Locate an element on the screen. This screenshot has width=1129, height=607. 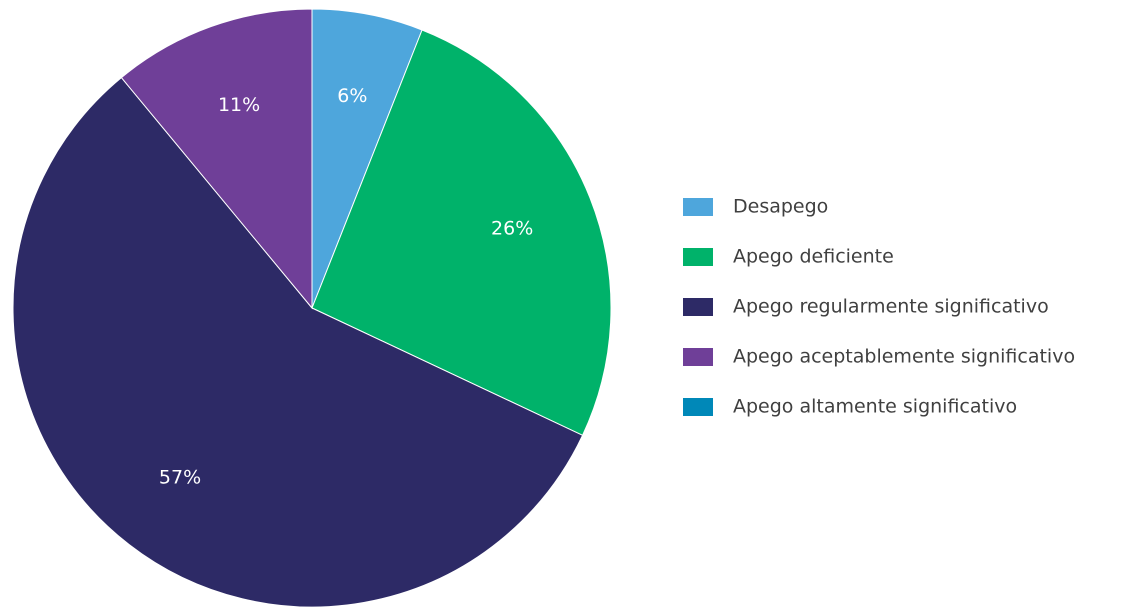
legend-label: Apego altamente significativo is located at coordinates (875, 407).